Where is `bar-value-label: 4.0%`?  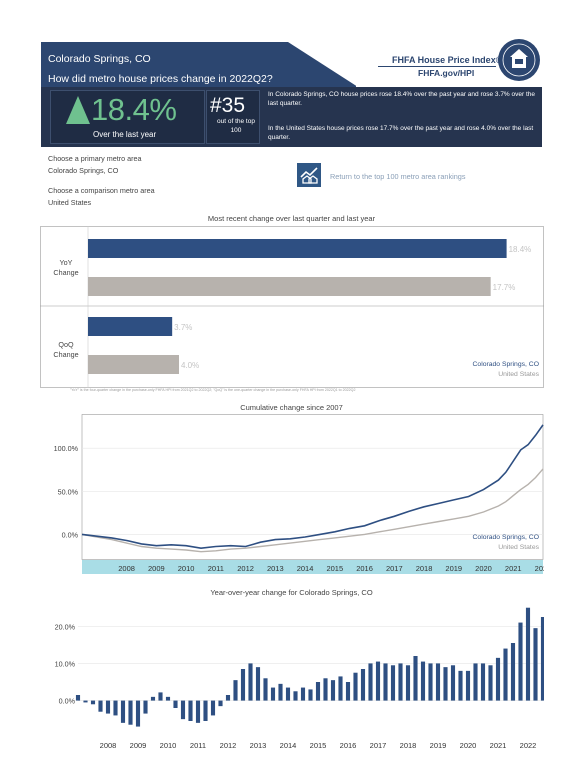
bar-value-label: 4.0% is located at coordinates (190, 365).